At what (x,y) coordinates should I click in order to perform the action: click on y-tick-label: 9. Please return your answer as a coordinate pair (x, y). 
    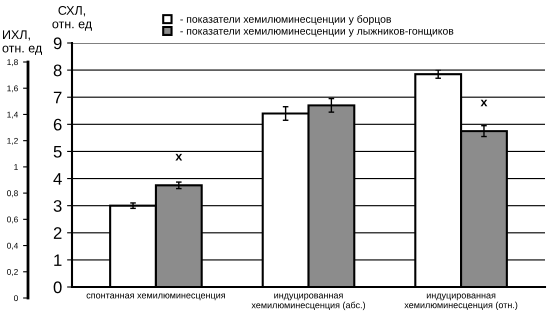
    Looking at the image, I should click on (58, 43).